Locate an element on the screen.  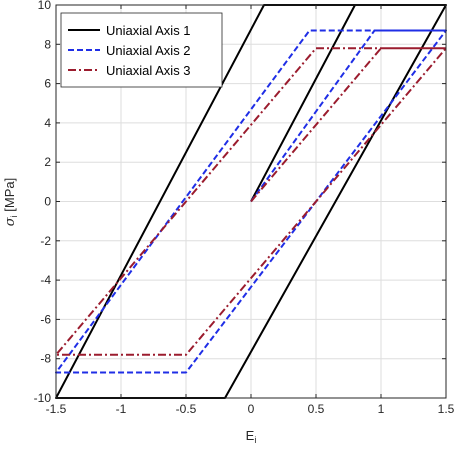
x-tick-label: 1 is located at coordinates (381, 409).